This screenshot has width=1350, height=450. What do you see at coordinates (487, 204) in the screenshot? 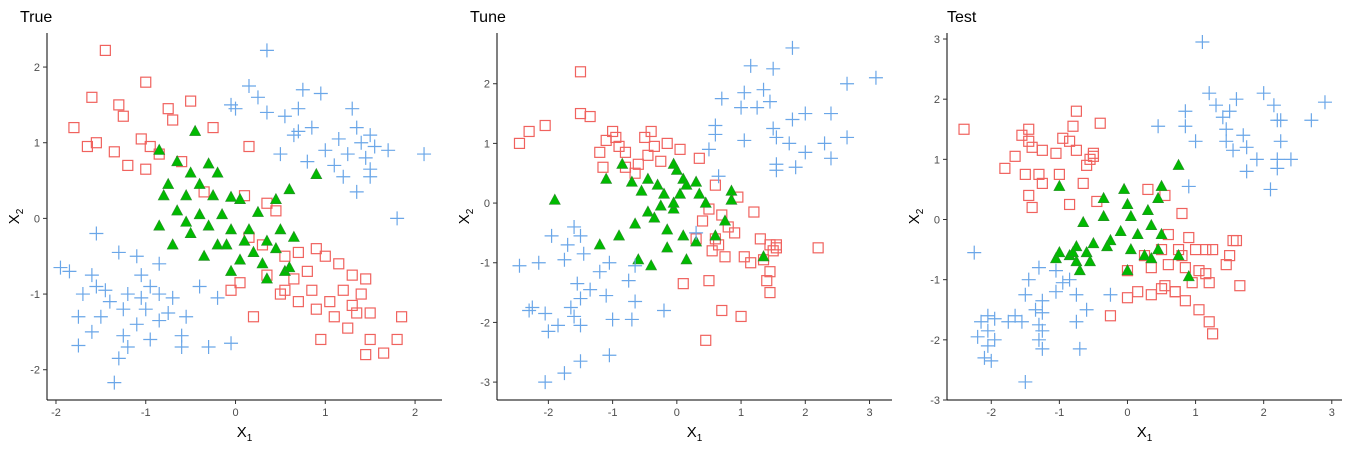
I see `y-tick-label: 0` at bounding box center [487, 204].